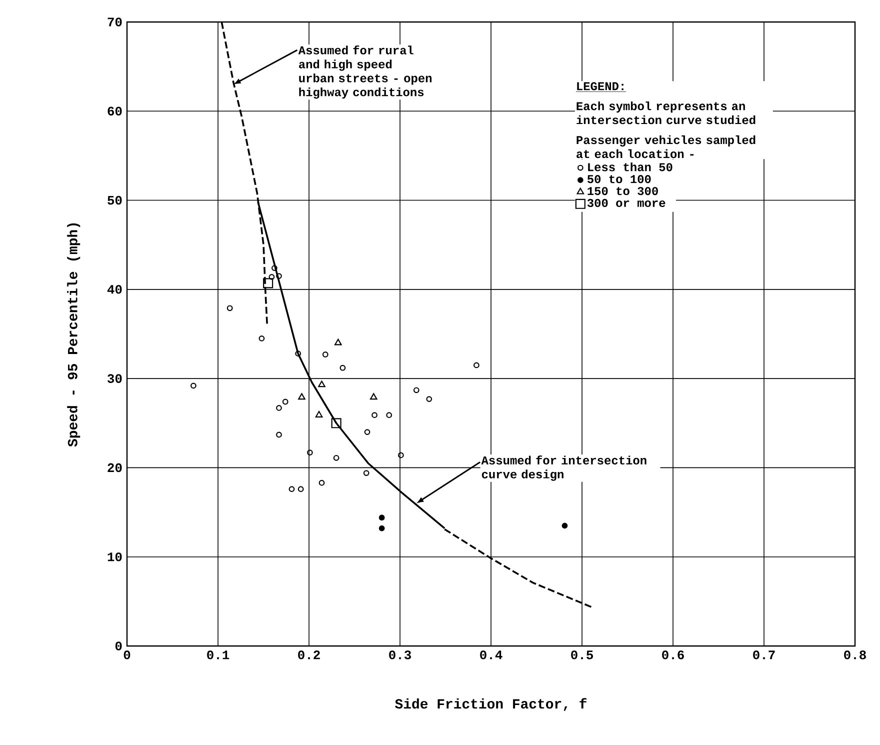 The width and height of the screenshot is (880, 745). Describe the element at coordinates (764, 655) in the screenshot. I see `x-tick-label: 0.7` at that location.